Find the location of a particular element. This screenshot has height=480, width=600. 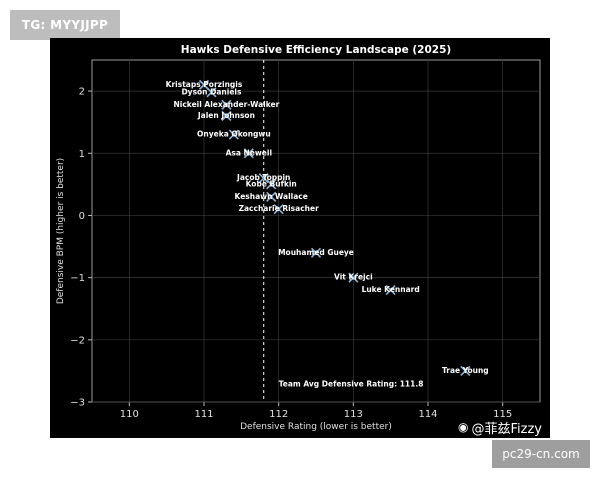

point-label: Kobe Bufkin is located at coordinates (271, 183).